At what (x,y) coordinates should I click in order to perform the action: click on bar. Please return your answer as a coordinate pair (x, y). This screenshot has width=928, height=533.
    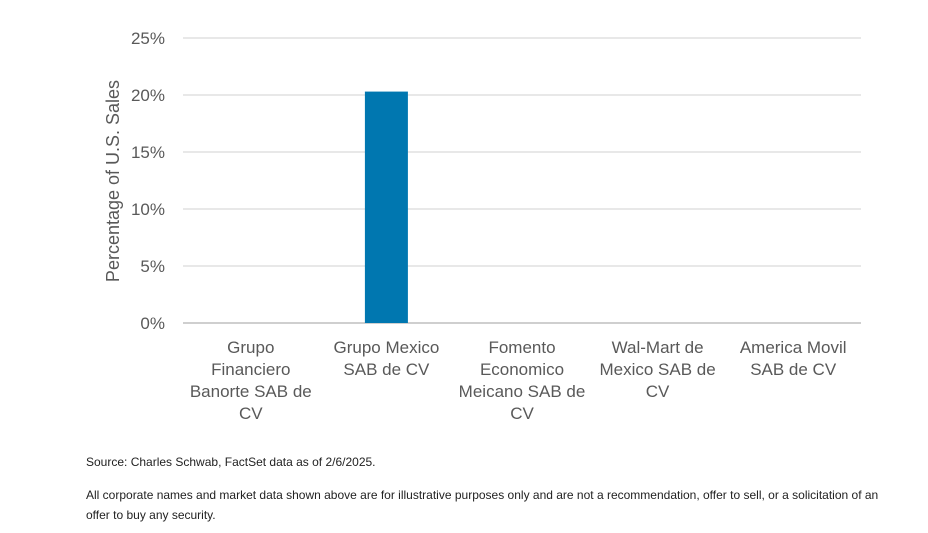
    Looking at the image, I should click on (386, 207).